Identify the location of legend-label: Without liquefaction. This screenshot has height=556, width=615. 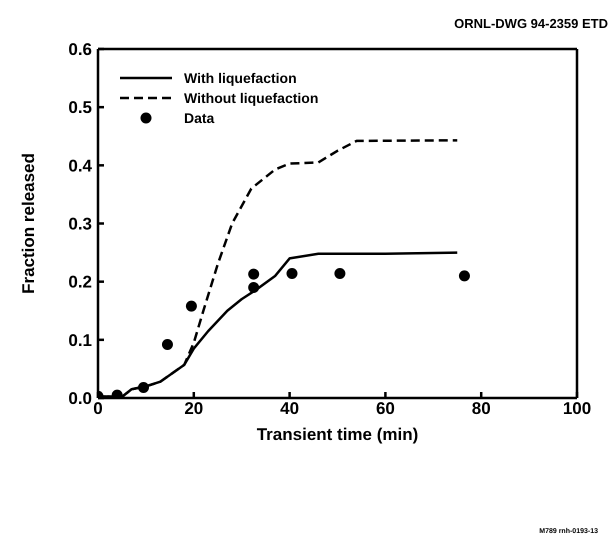
(251, 98).